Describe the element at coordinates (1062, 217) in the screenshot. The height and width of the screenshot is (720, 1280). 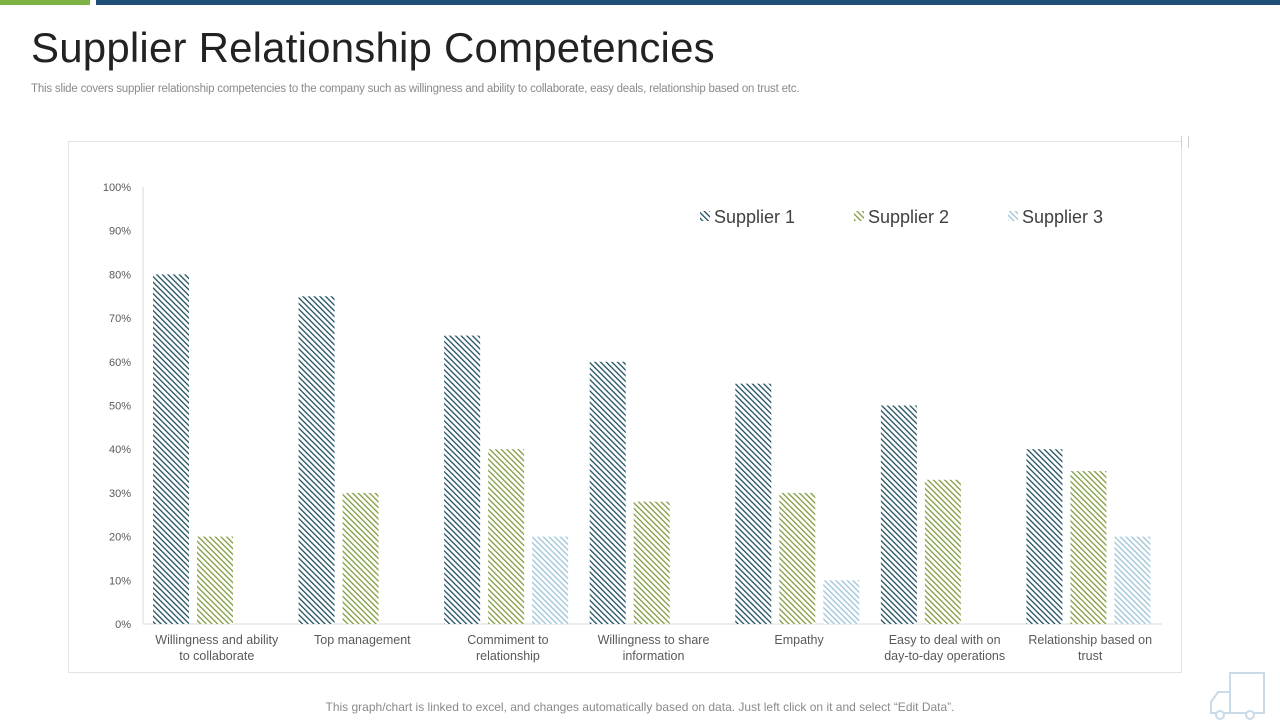
I see `legend-label-3: Supplier 3` at that location.